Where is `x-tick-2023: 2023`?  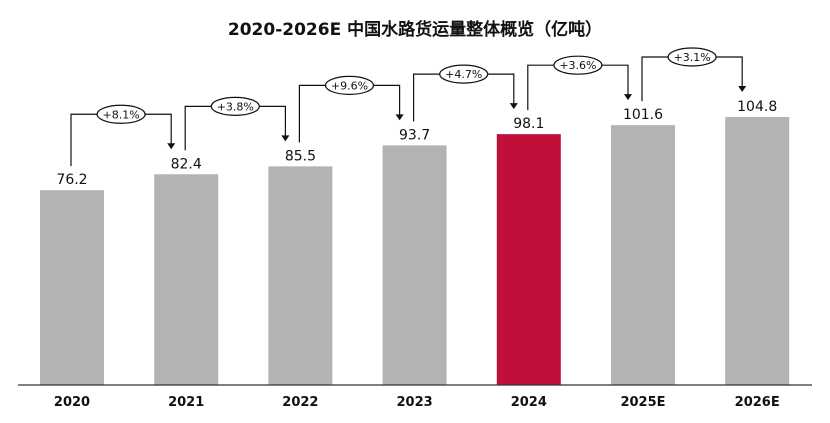
x-tick-2023: 2023 is located at coordinates (415, 402).